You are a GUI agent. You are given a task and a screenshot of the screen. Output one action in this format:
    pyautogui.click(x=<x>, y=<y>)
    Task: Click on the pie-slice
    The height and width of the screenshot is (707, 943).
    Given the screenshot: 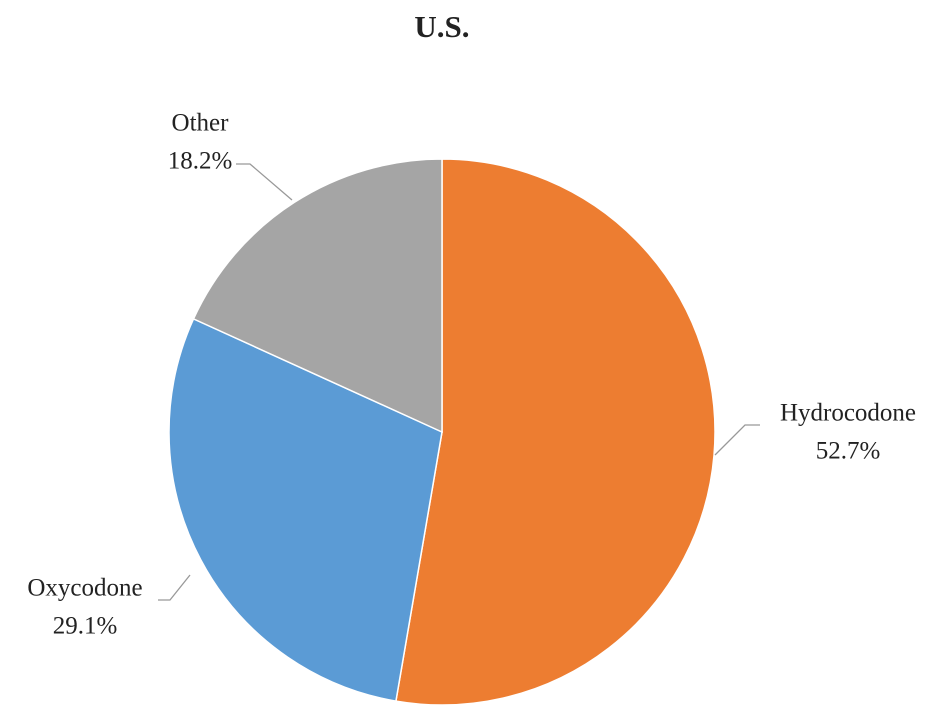 What is the action you would take?
    pyautogui.click(x=317, y=296)
    